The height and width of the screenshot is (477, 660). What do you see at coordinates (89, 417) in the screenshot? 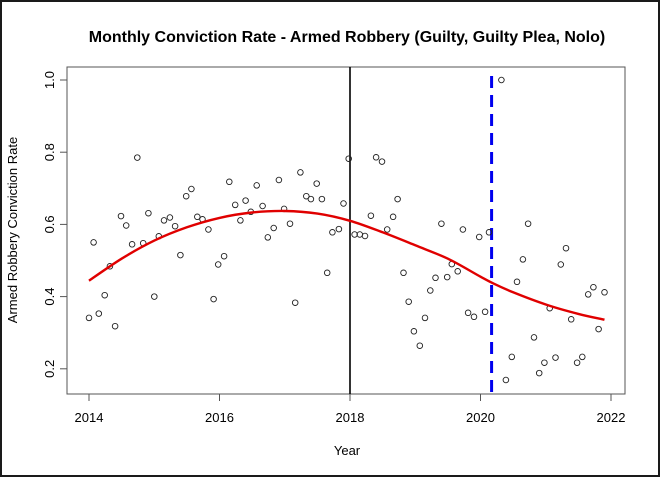
I see `x-tick-label: 2014` at bounding box center [89, 417].